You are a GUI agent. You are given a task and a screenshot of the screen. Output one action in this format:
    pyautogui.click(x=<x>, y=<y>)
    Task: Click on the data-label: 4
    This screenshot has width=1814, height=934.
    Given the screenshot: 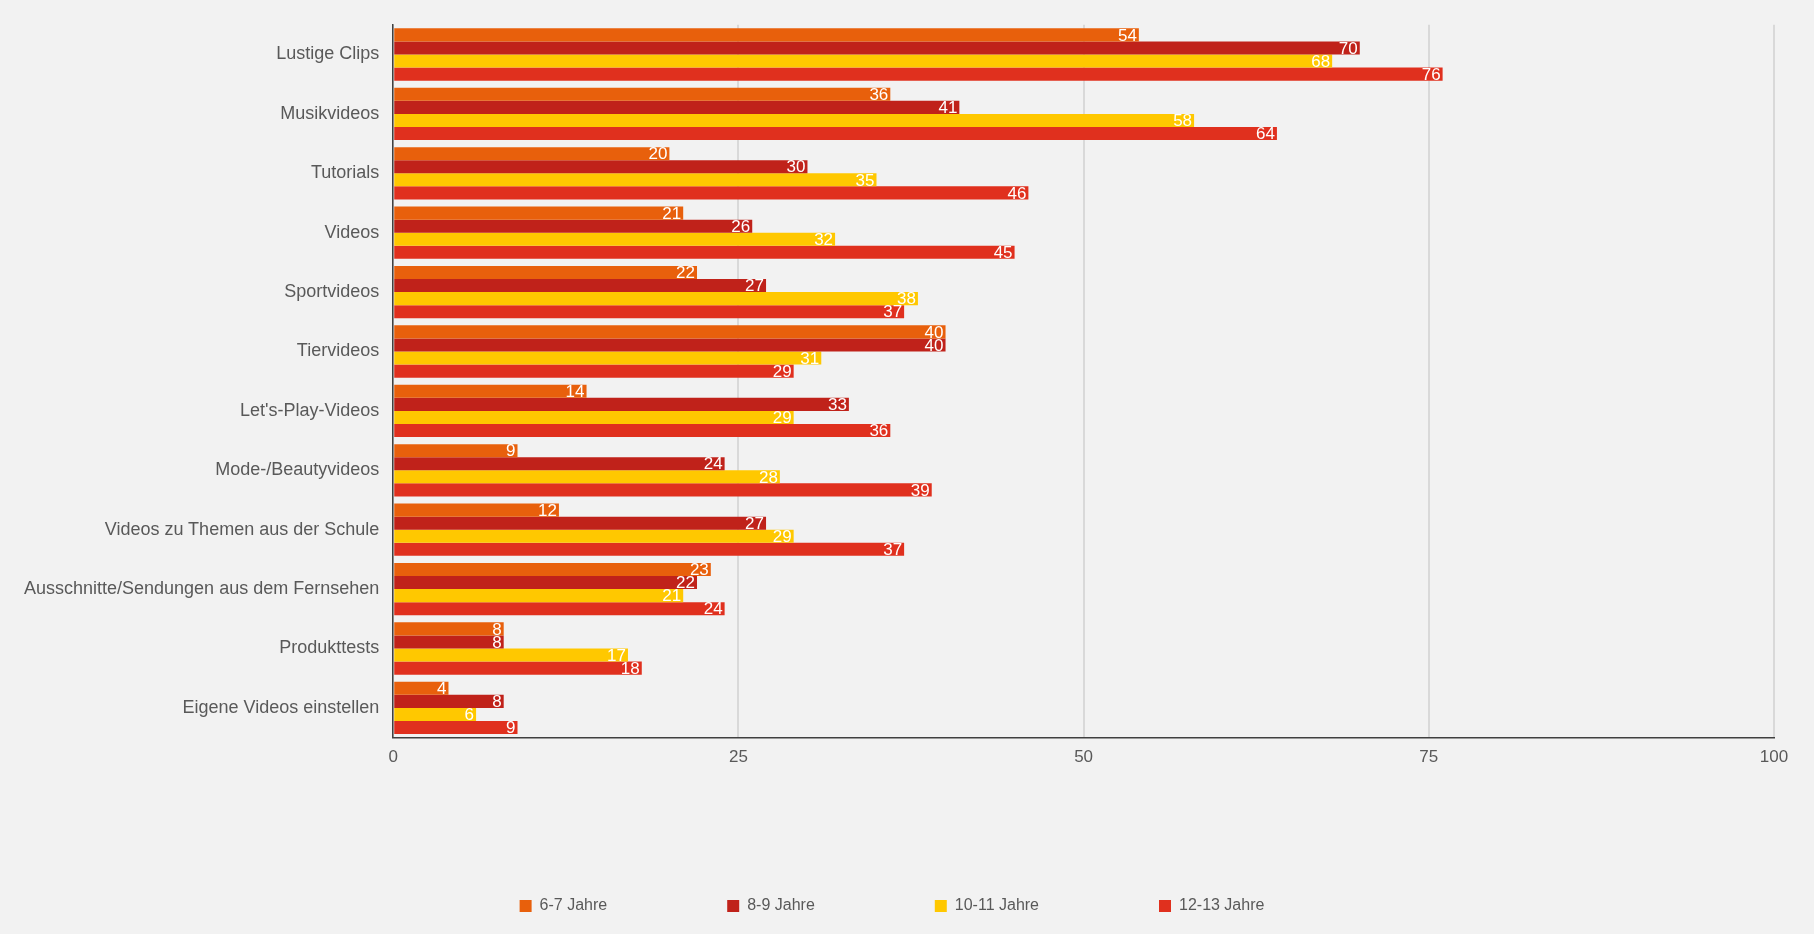 What is the action you would take?
    pyautogui.click(x=442, y=688)
    